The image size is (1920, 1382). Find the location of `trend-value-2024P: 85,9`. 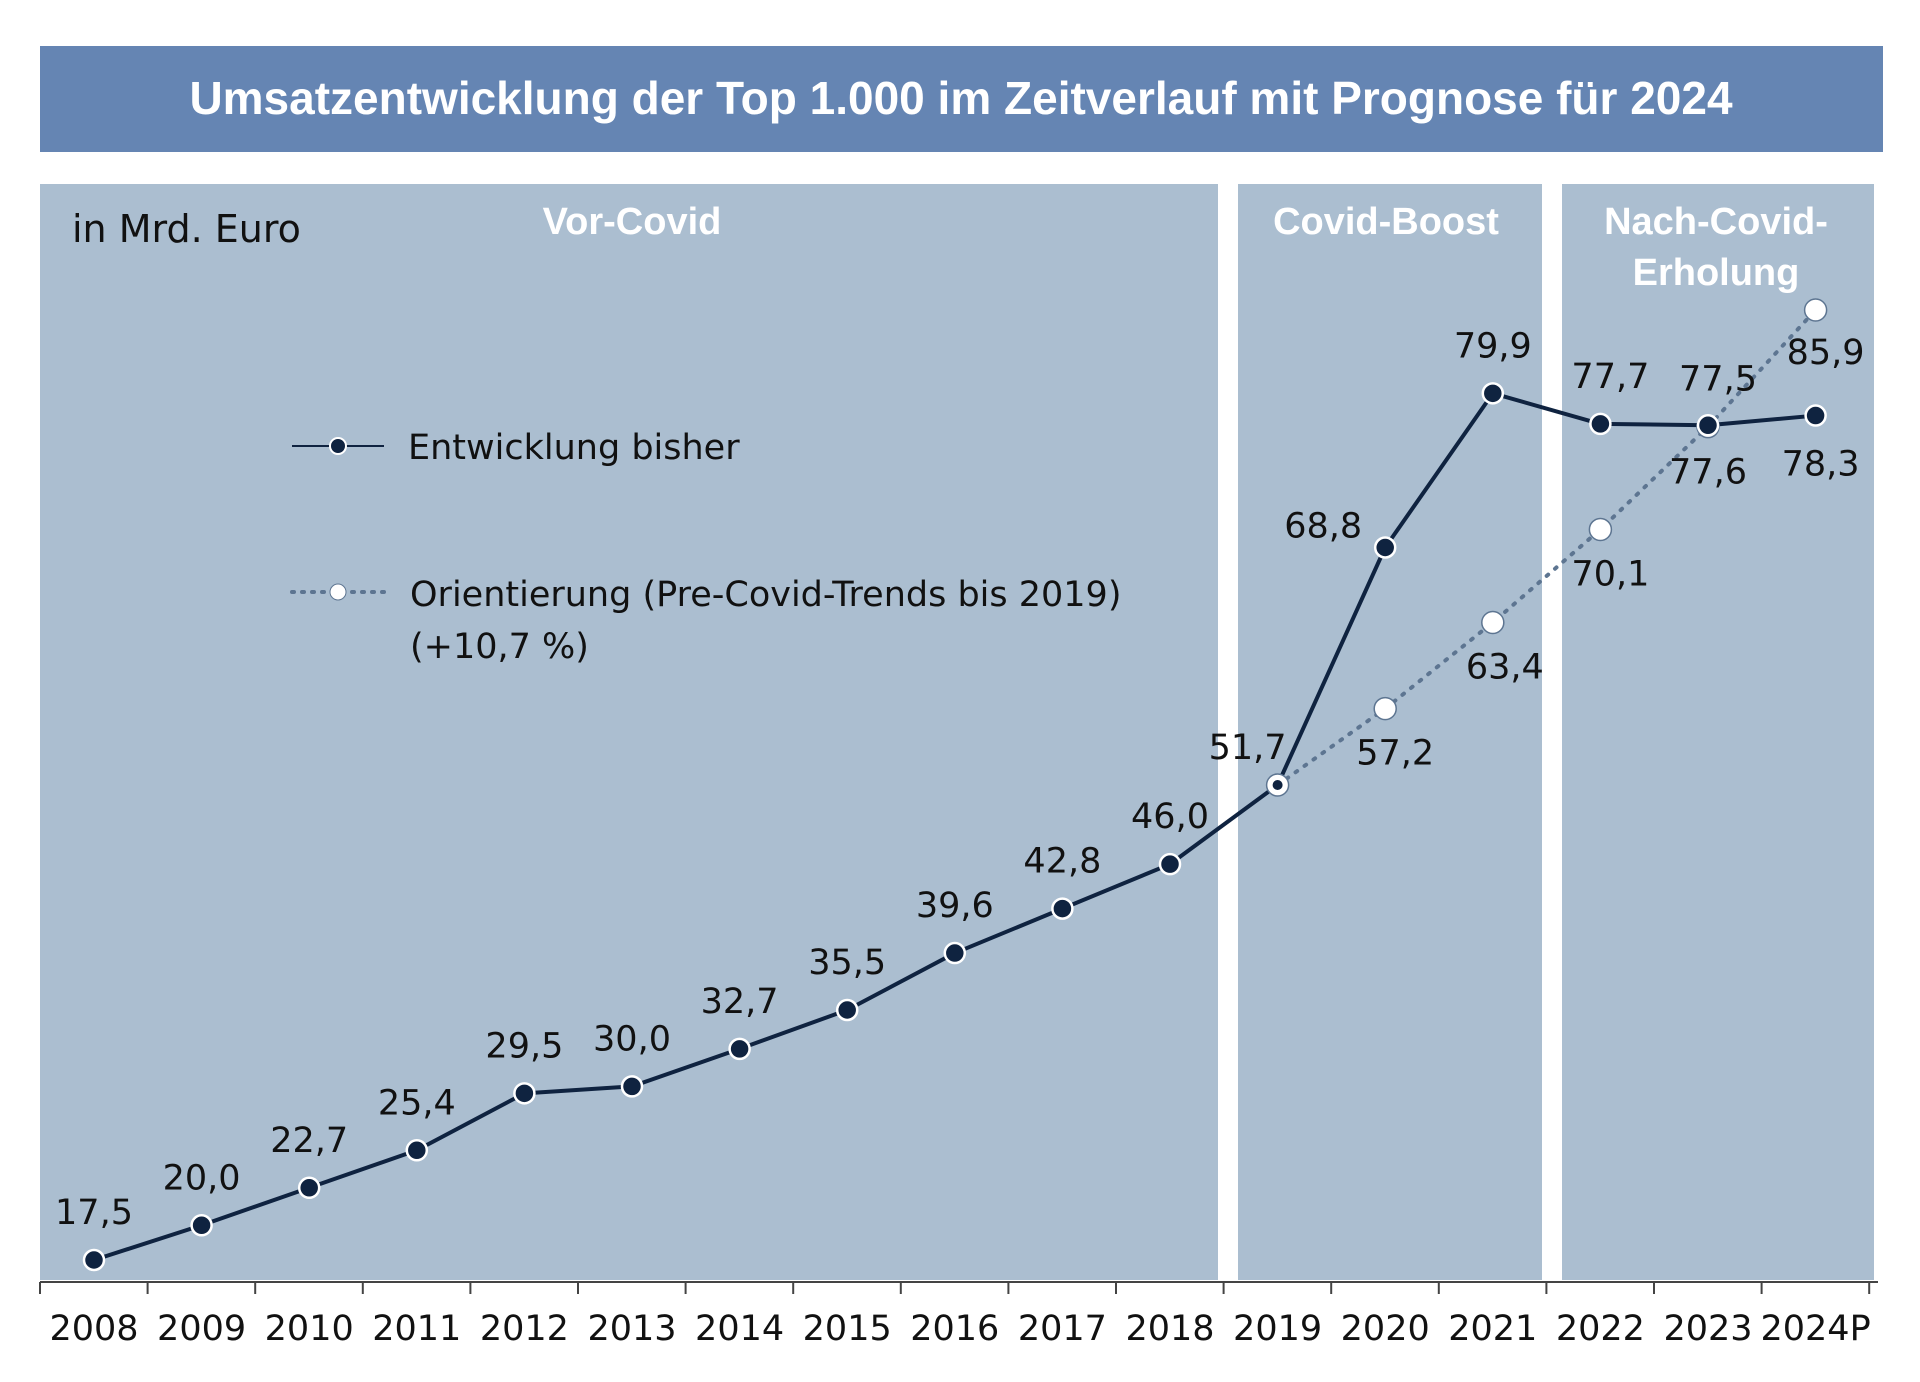

trend-value-2024P: 85,9 is located at coordinates (1826, 353).